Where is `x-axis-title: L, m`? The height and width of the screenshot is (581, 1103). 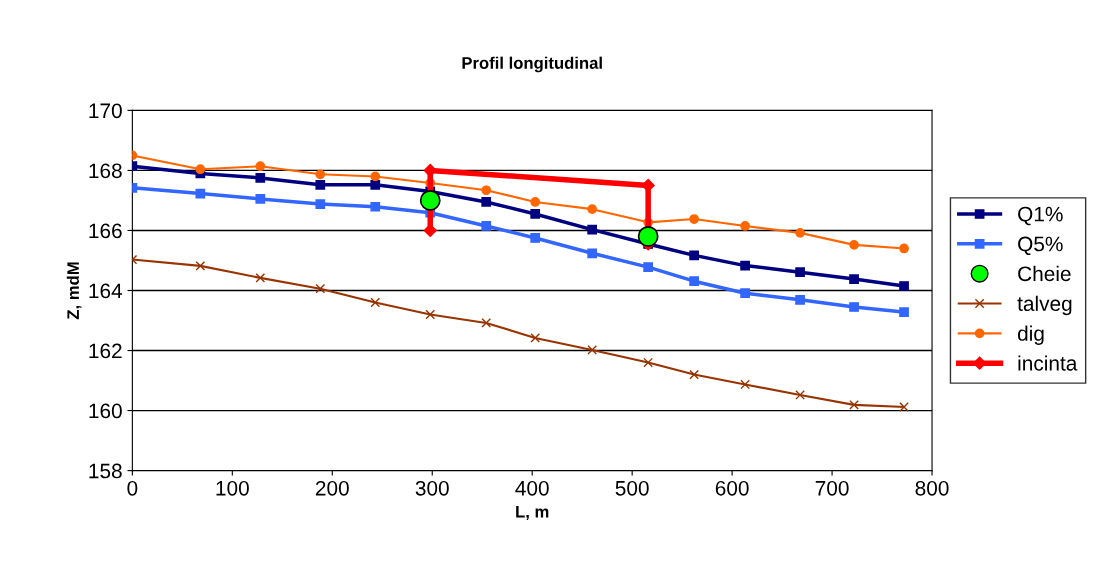
x-axis-title: L, m is located at coordinates (532, 512).